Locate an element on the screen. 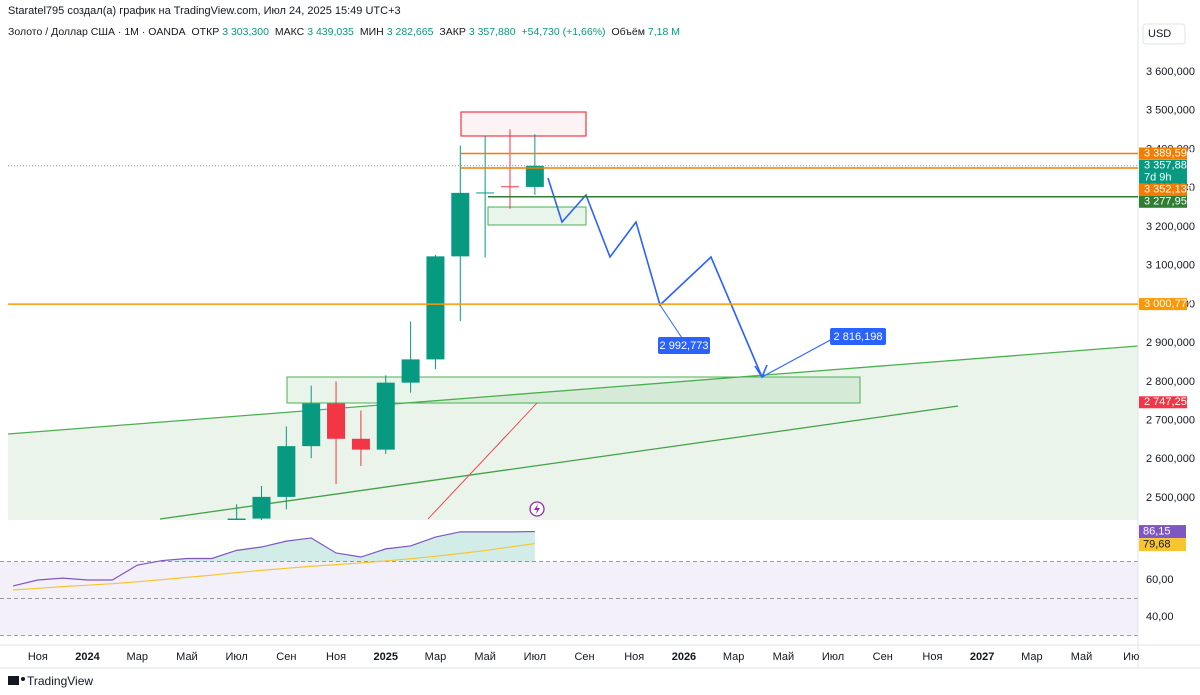 This screenshot has height=695, width=1200. callout-text: 2 992,773 is located at coordinates (684, 346).